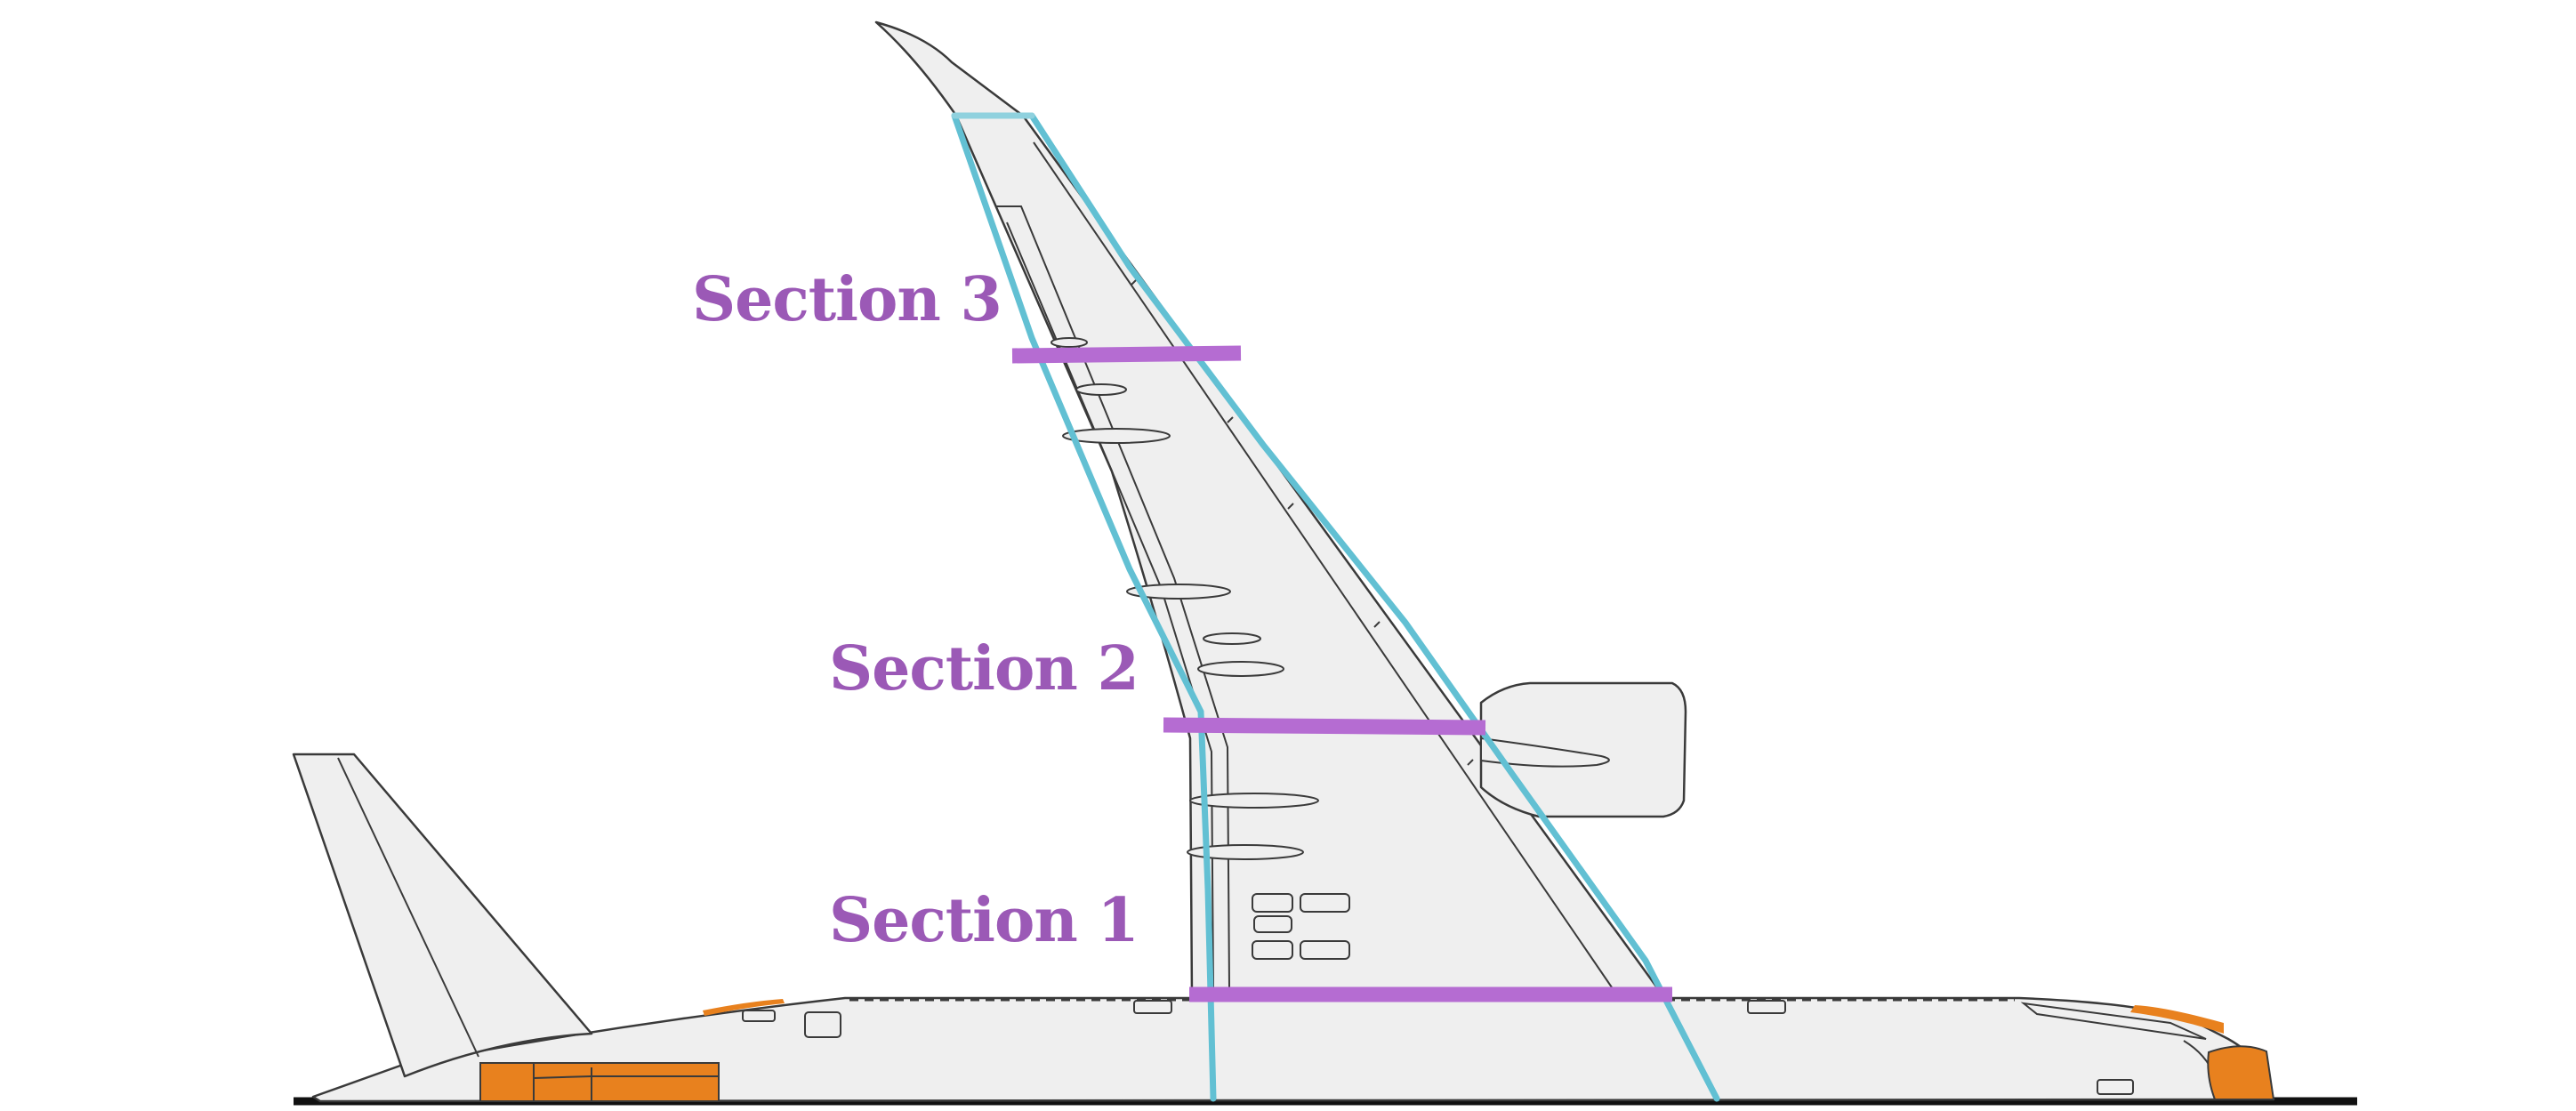 The width and height of the screenshot is (2576, 1111). I want to click on cockpit-window, so click(2113, 1021).